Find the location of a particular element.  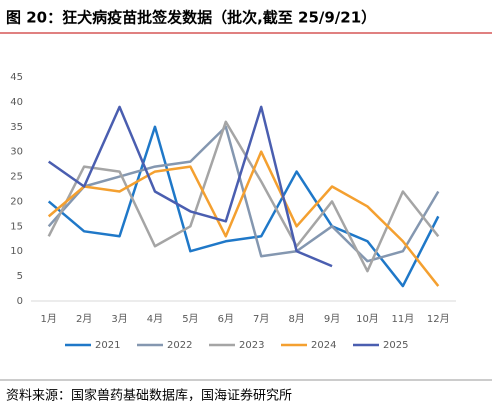

x-tick-label: 8月 is located at coordinates (296, 319).